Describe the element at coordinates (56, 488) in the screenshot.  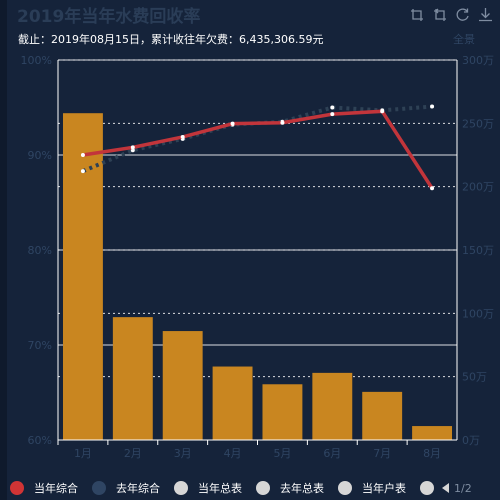
I see `legend-label: 当年综合` at that location.